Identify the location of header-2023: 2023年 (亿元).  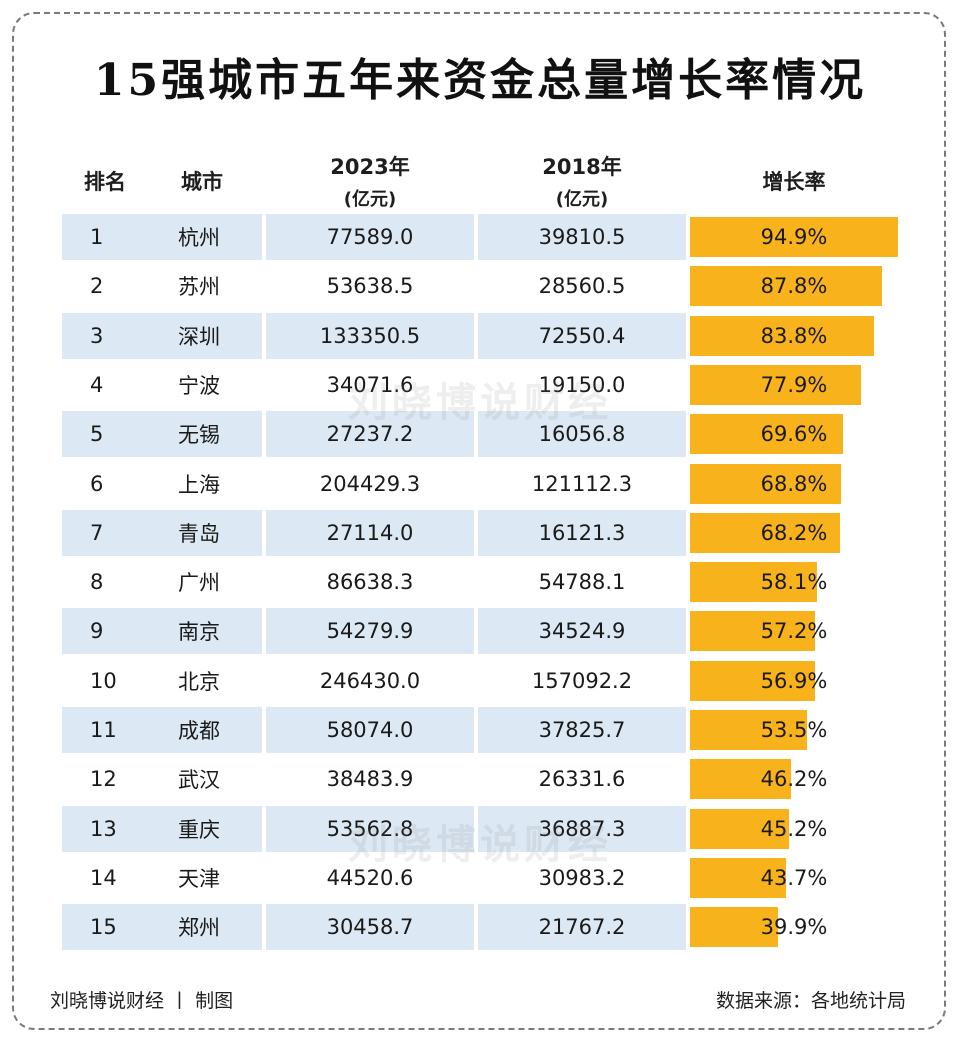
(370, 181).